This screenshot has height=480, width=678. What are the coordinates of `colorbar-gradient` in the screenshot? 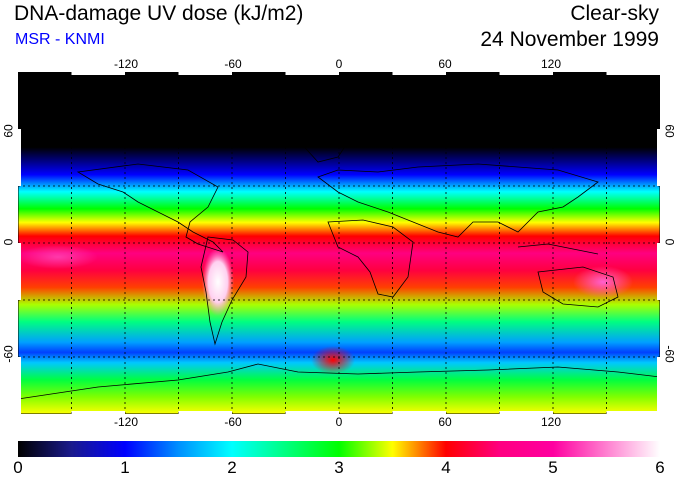 It's located at (339, 449).